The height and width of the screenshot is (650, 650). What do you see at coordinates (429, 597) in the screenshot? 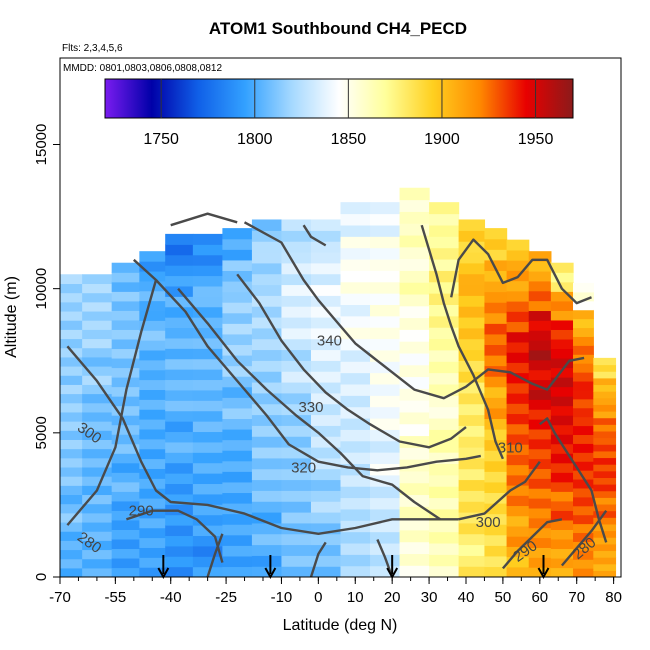
I see `x-tick-label: 30` at bounding box center [429, 597].